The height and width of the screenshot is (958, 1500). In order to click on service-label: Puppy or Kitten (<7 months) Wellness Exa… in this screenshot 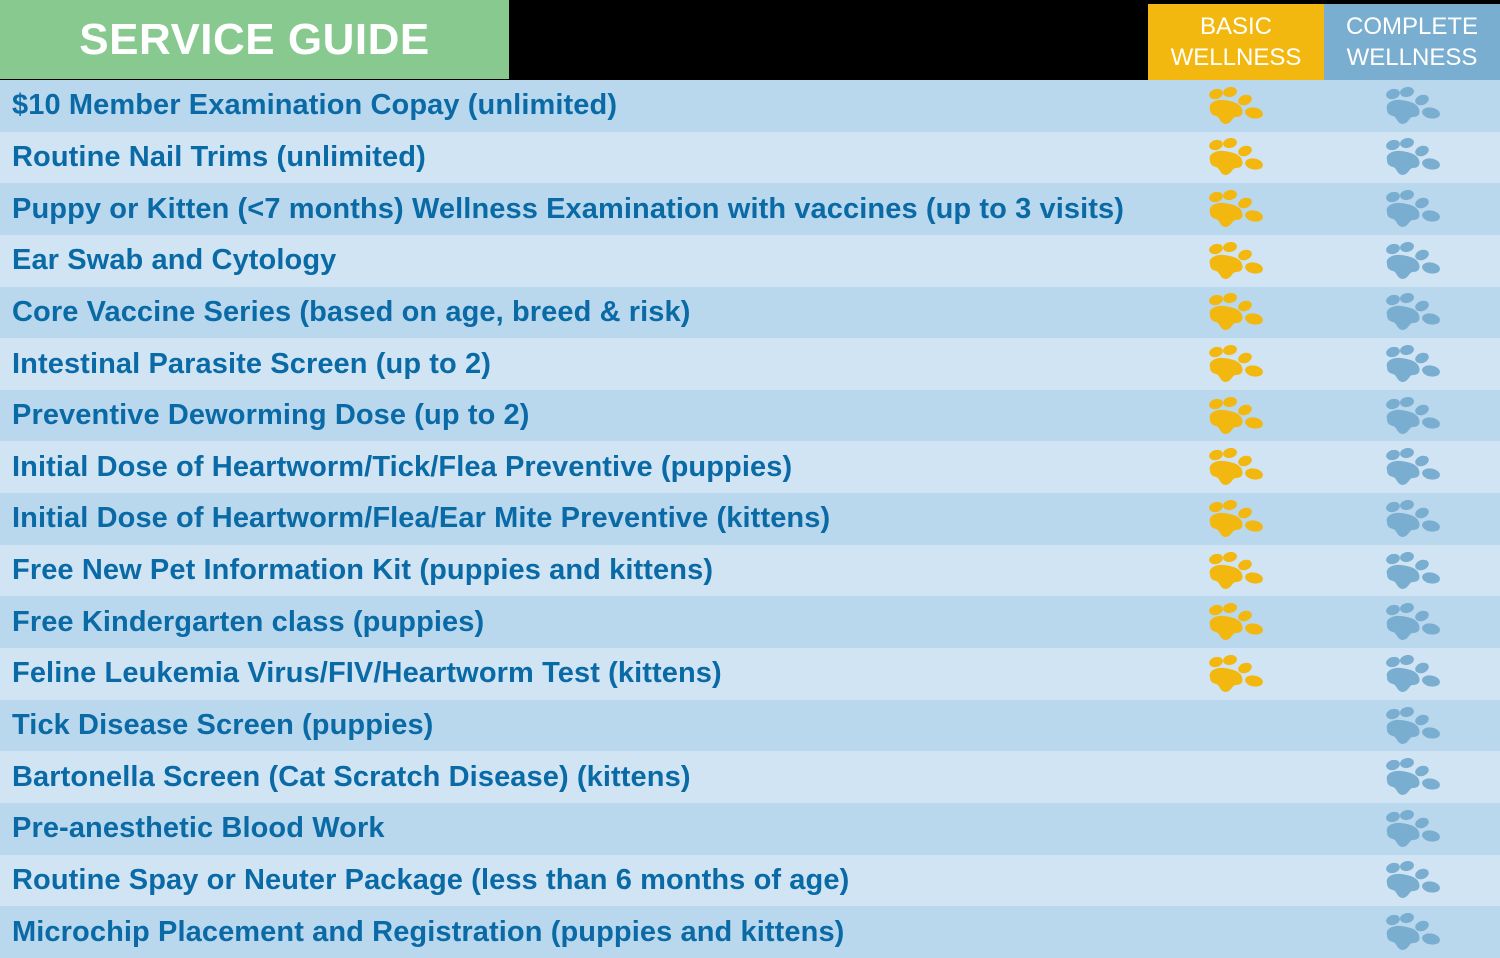, I will do `click(568, 208)`.